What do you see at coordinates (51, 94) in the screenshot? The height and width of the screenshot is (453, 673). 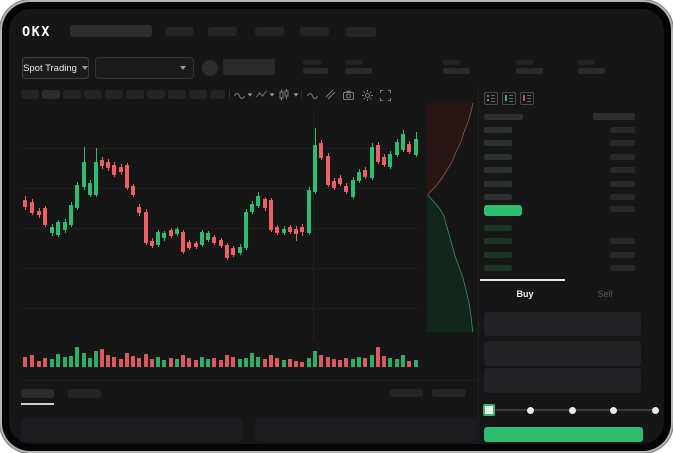 I see `timeframe-pill-active` at bounding box center [51, 94].